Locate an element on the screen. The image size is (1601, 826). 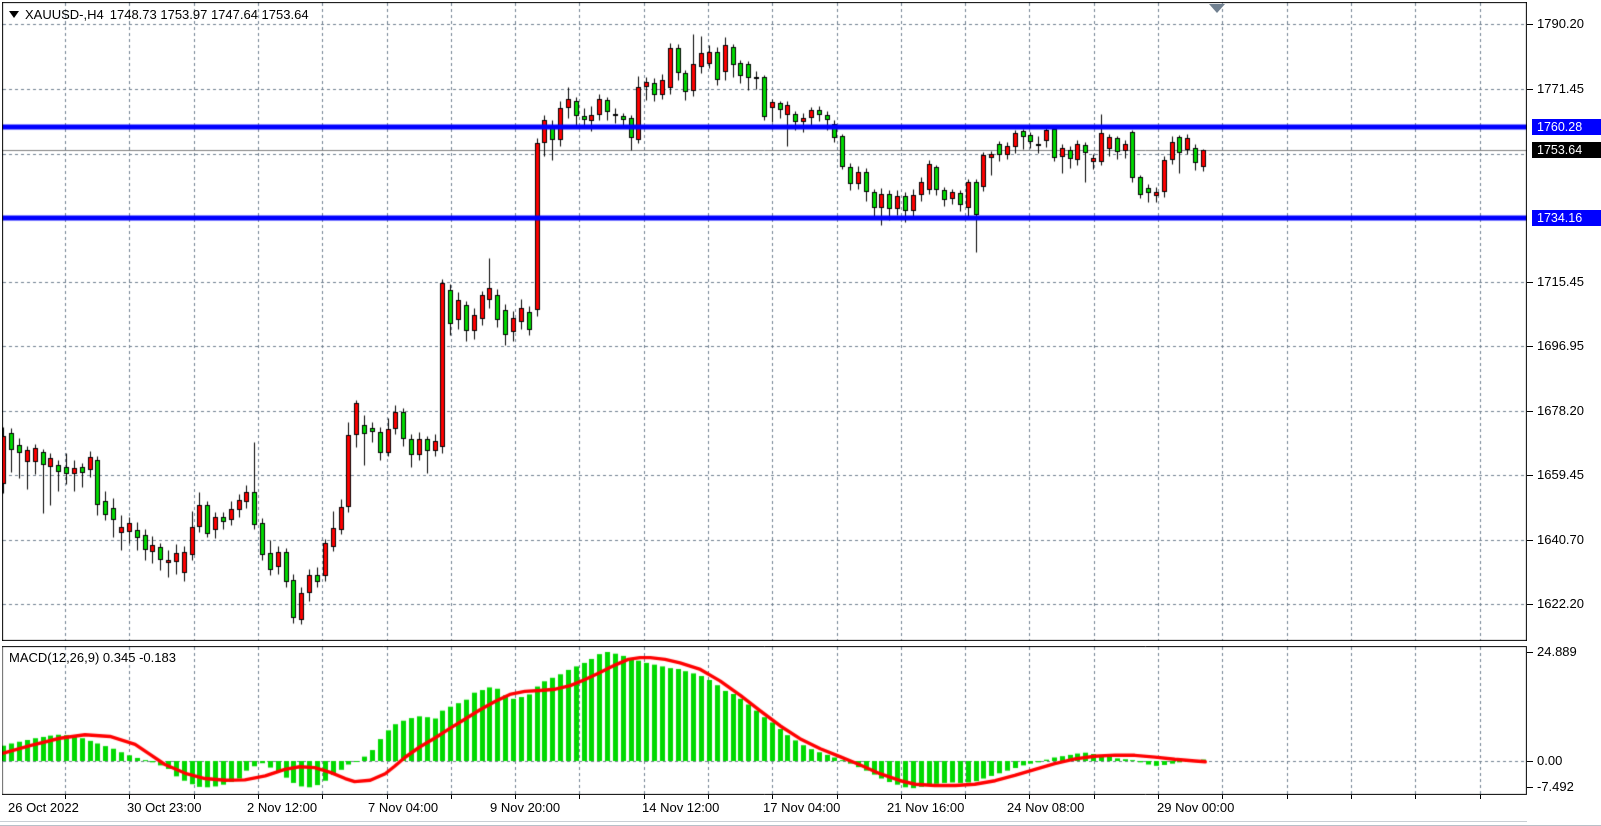
window-bottom-divider is located at coordinates (800, 821).